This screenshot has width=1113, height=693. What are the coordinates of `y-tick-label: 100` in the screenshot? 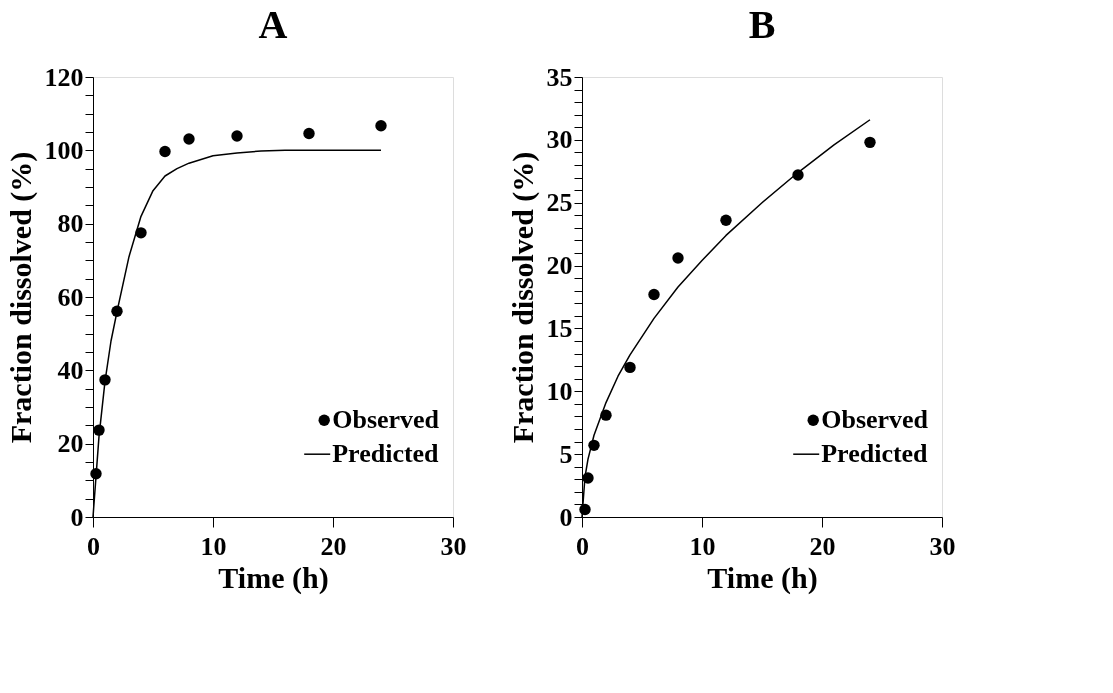 It's located at (64, 150).